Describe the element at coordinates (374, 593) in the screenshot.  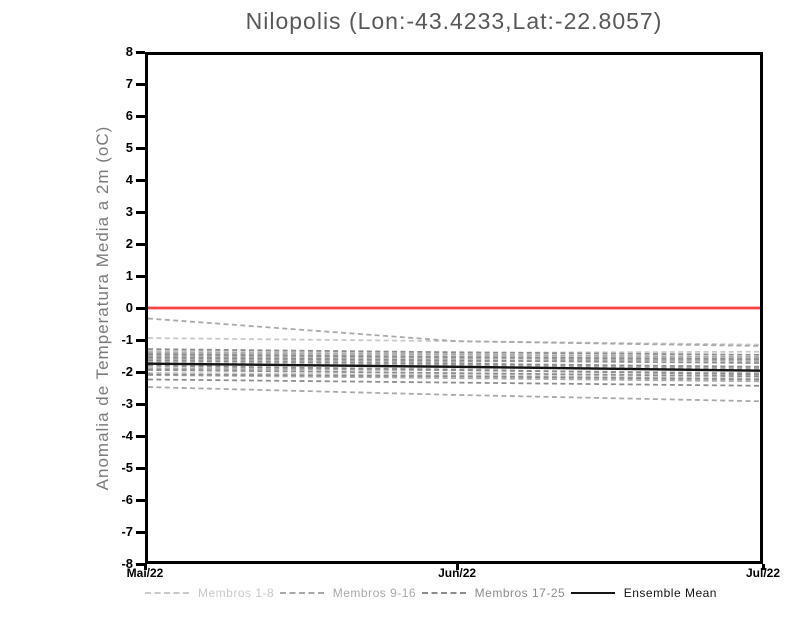
I see `legend-label: Membros 9-16` at that location.